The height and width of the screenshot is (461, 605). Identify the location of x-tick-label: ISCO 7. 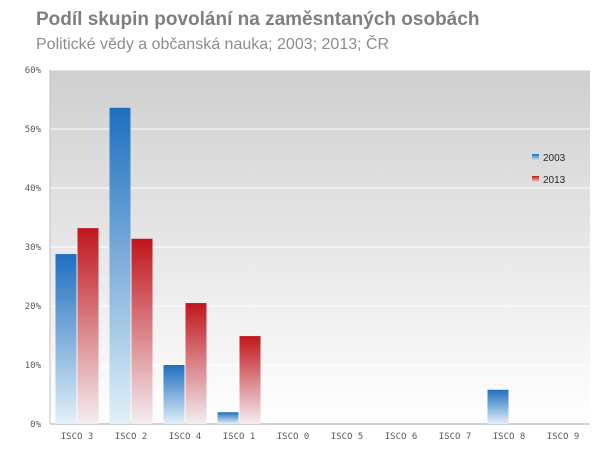
(455, 437).